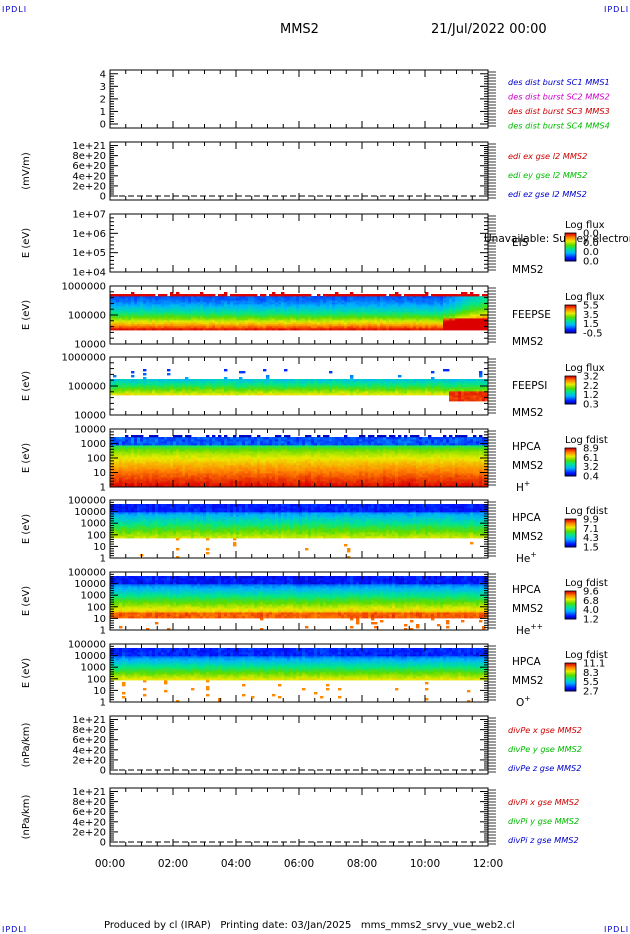 This screenshot has width=630, height=934. Describe the element at coordinates (527, 270) in the screenshot. I see `spacecraft-label: MMS2` at that location.